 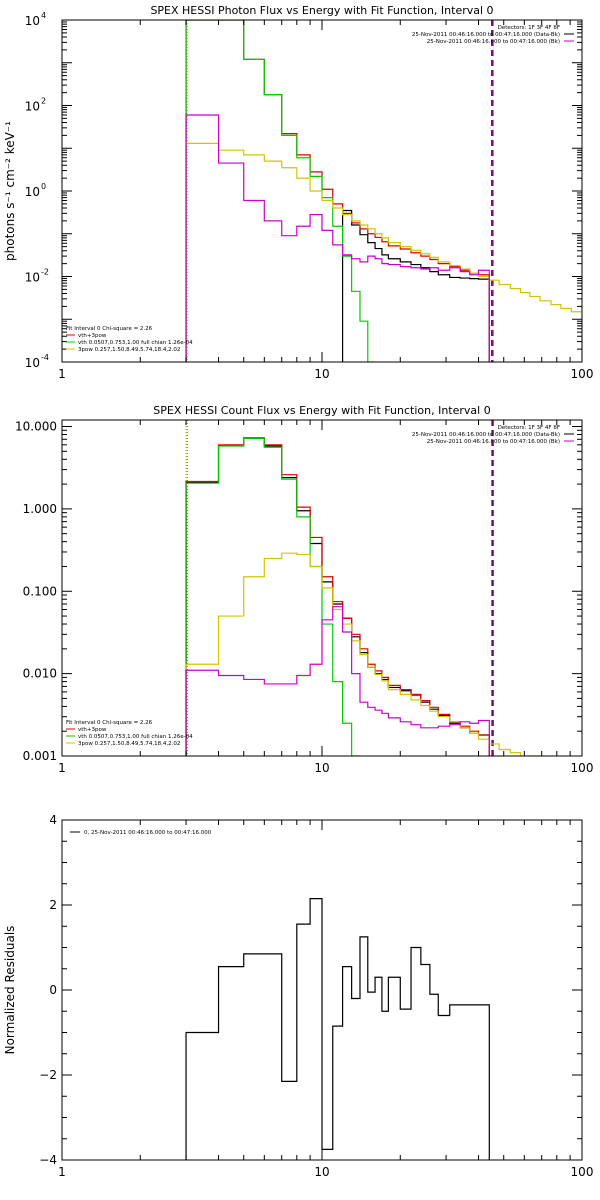 I want to click on y-tick-label: 0.100, so click(x=40, y=591).